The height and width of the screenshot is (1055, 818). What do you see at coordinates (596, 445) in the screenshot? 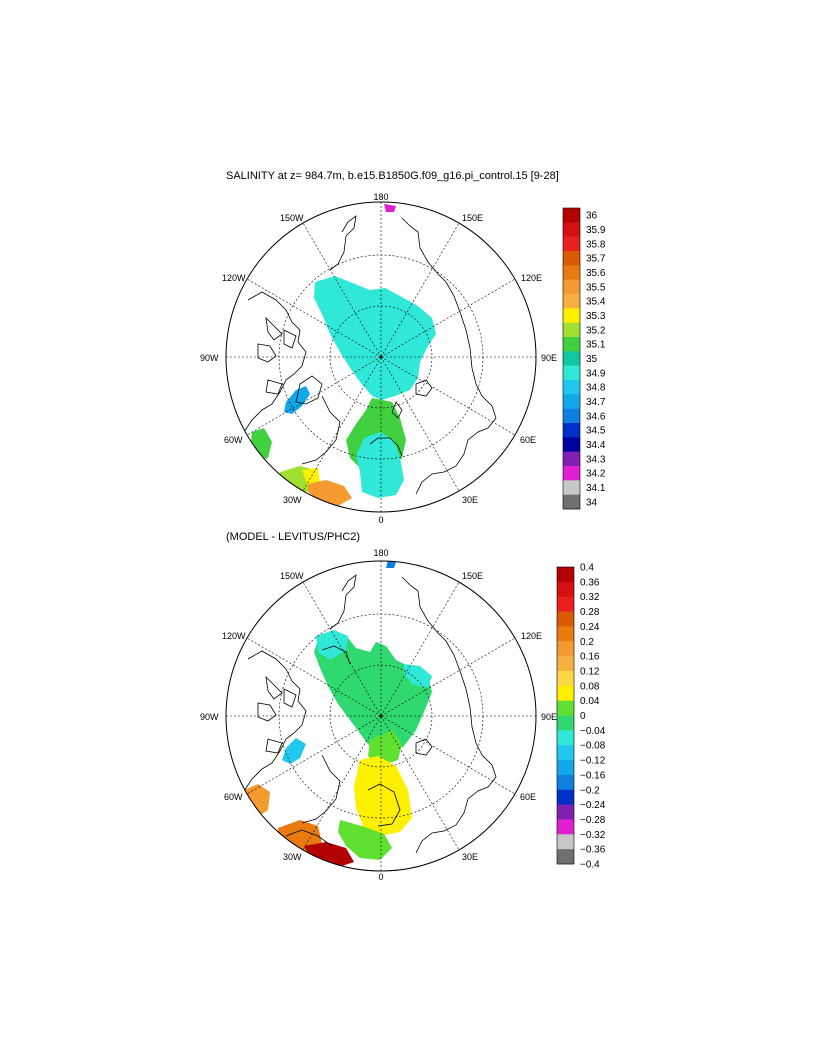
I see `colorbar-tick-label: 34.4` at bounding box center [596, 445].